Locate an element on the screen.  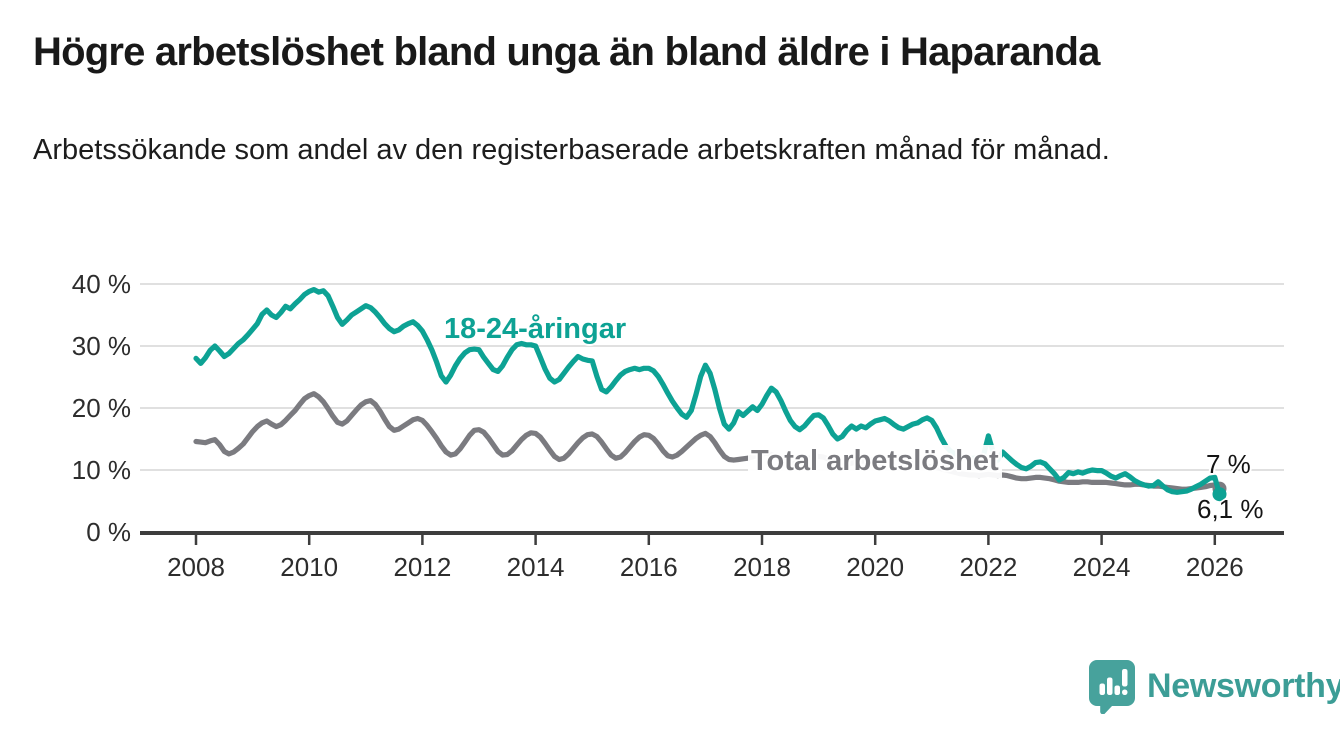
y-tick-label-40: 40 % is located at coordinates (101, 284).